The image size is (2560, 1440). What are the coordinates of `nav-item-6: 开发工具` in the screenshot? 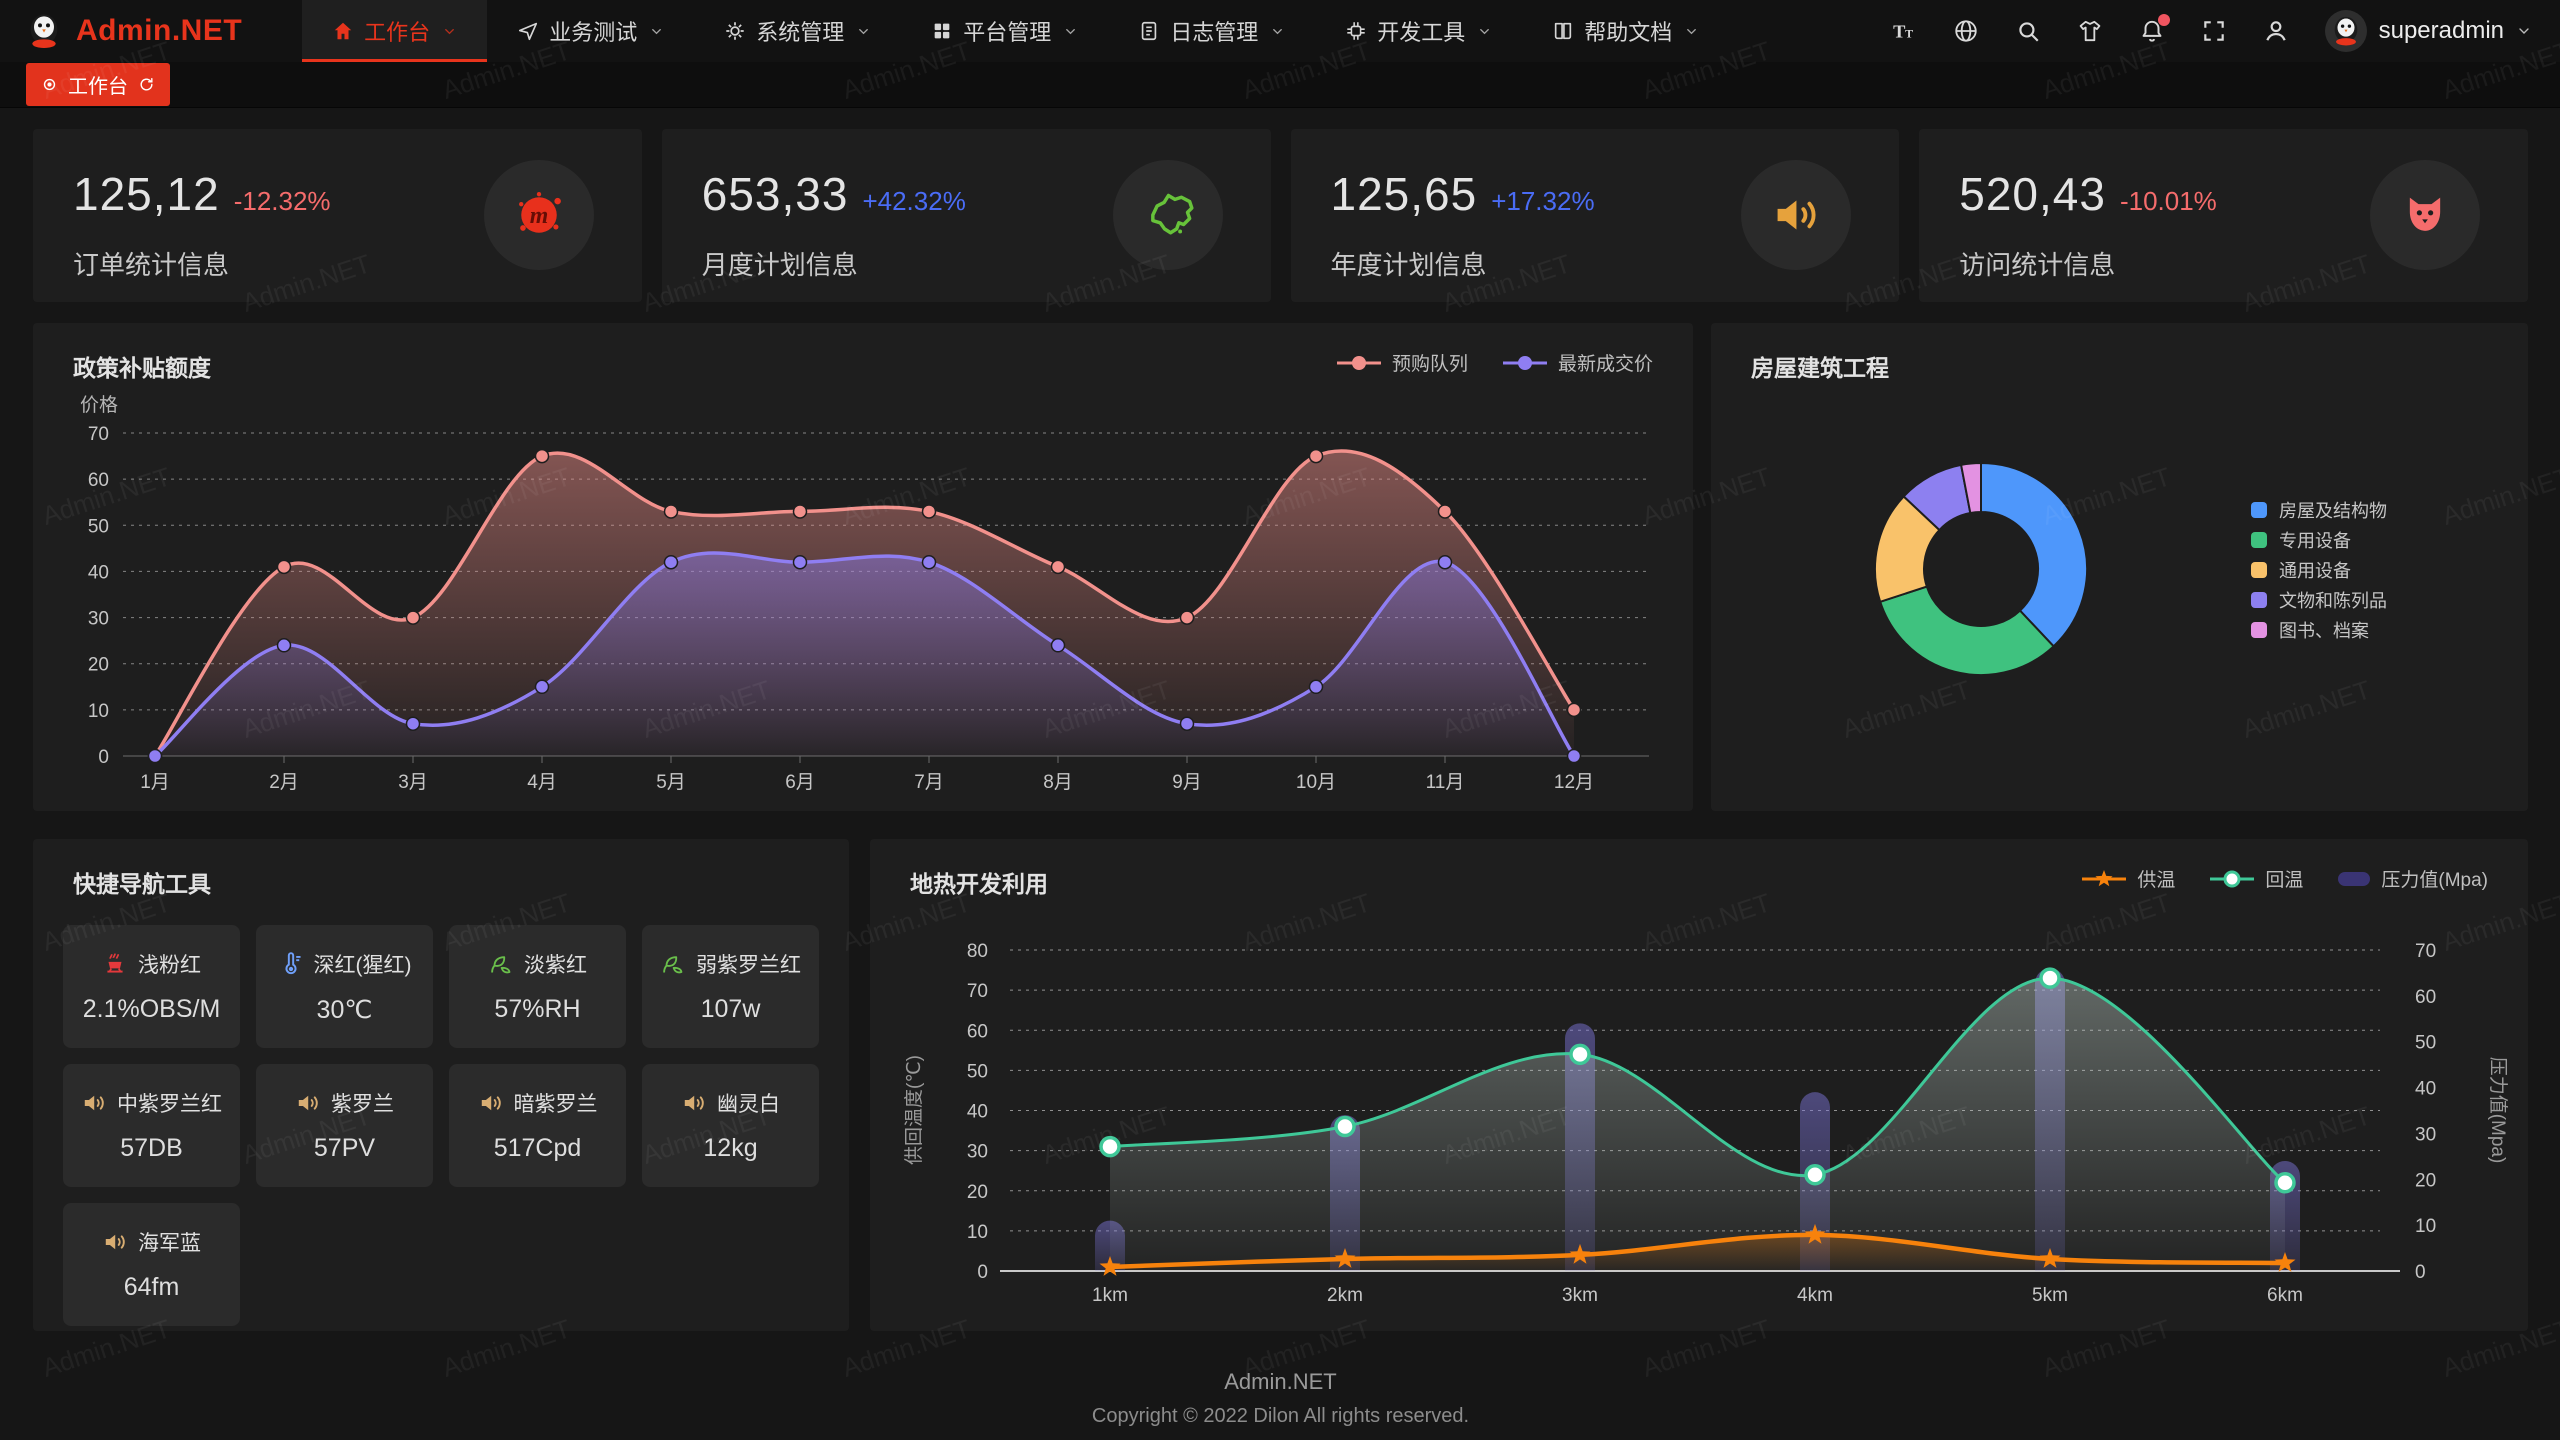 It's located at (1418, 31).